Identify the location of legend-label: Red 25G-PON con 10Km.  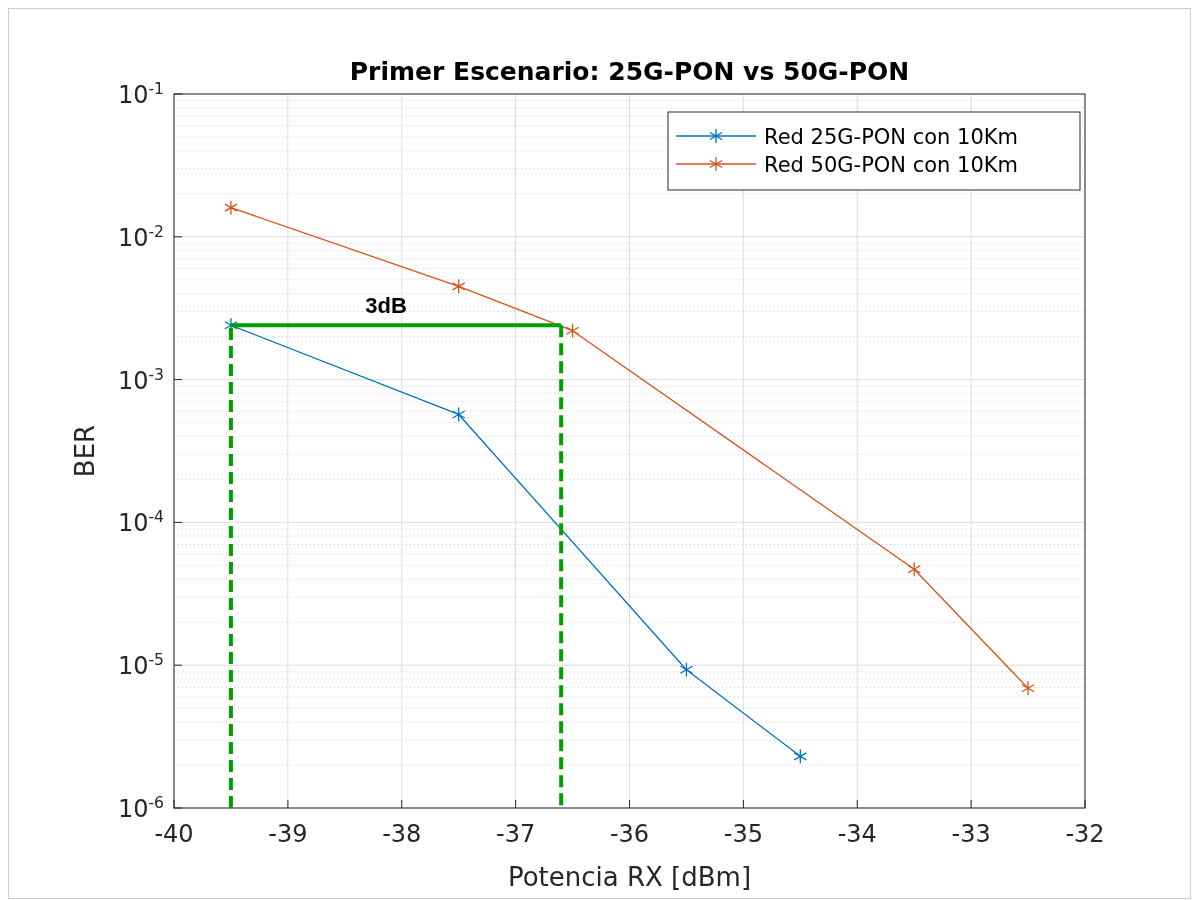
(891, 137).